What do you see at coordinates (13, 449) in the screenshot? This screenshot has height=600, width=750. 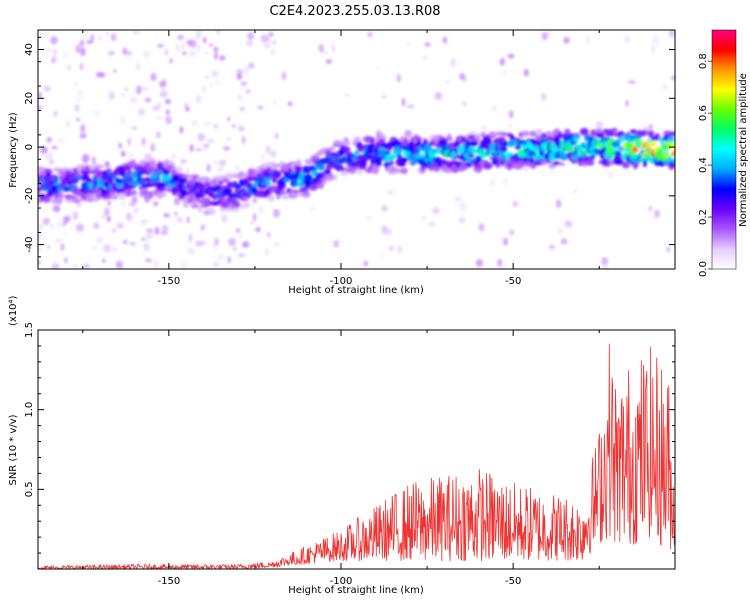 I see `snr-y-axis-label: SNR (10 * v/v)` at bounding box center [13, 449].